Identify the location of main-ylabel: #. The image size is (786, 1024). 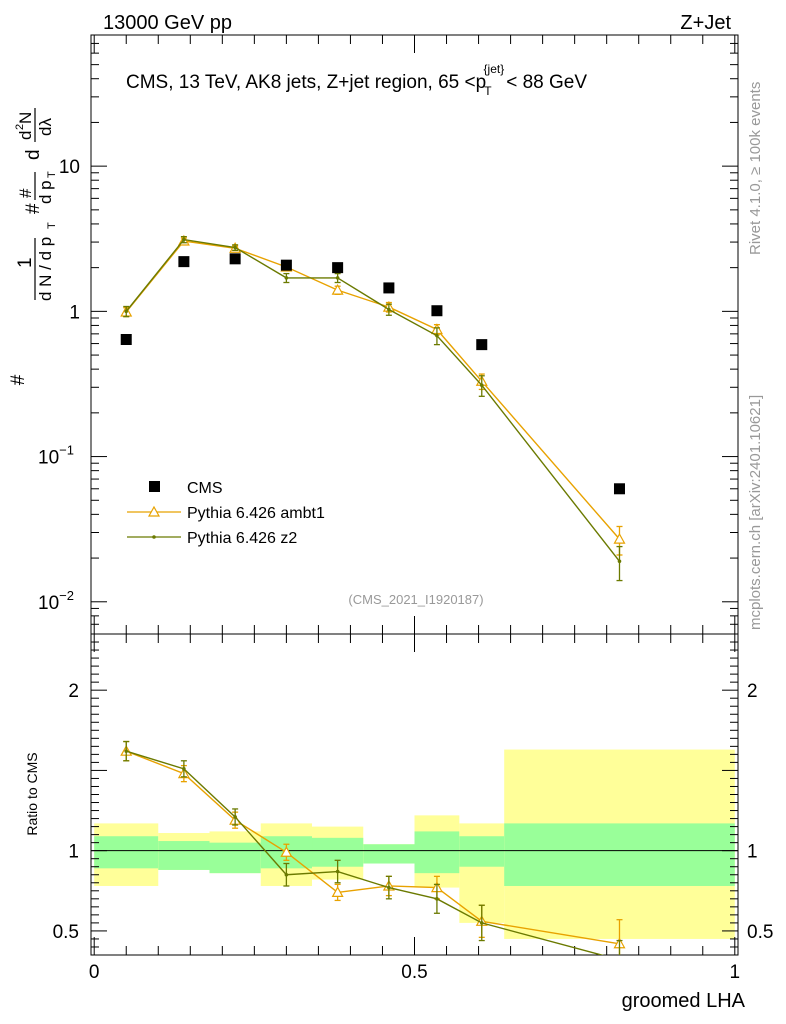
(18, 379).